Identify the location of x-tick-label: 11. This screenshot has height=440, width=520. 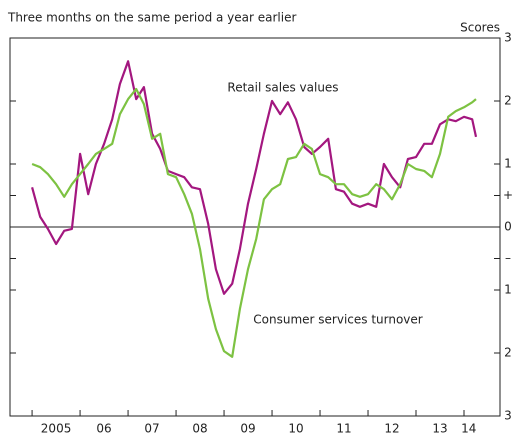
(343, 429).